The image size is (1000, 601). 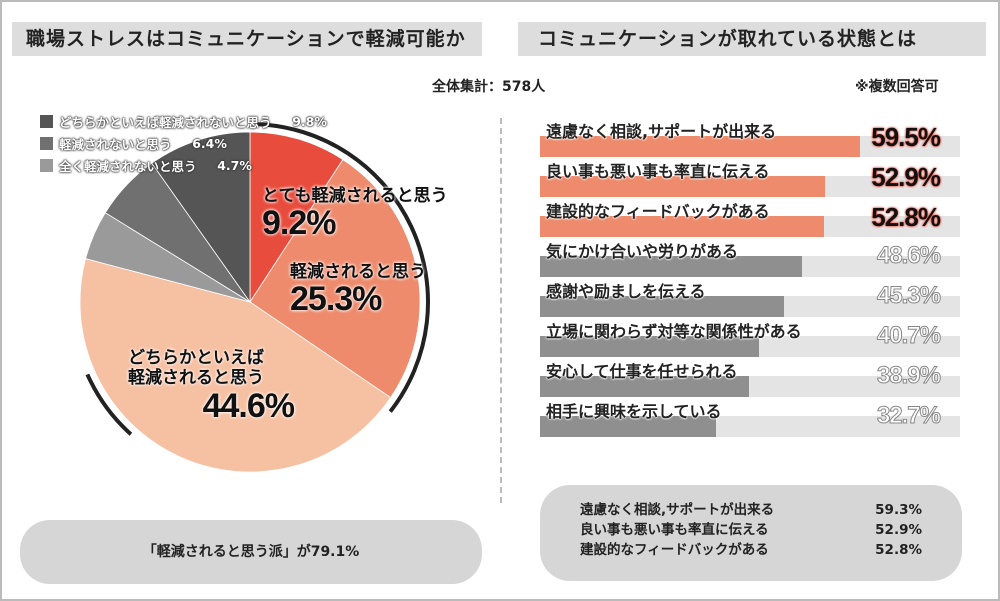 What do you see at coordinates (115, 144) in the screenshot?
I see `legend-label: 軽減されないと思う` at bounding box center [115, 144].